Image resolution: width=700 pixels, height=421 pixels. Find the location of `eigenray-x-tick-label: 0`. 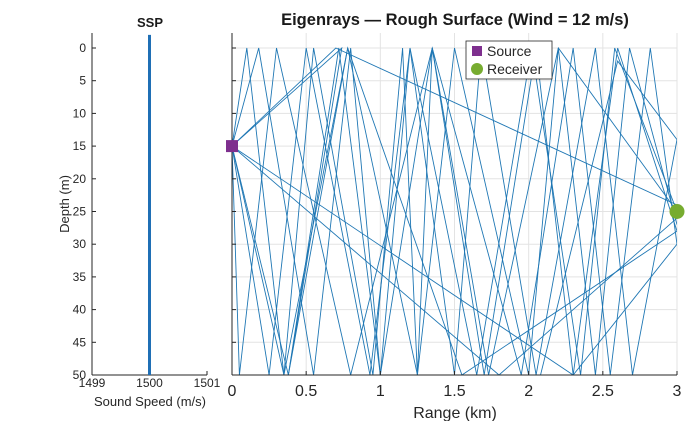

eigenray-x-tick-label: 0 is located at coordinates (232, 391).